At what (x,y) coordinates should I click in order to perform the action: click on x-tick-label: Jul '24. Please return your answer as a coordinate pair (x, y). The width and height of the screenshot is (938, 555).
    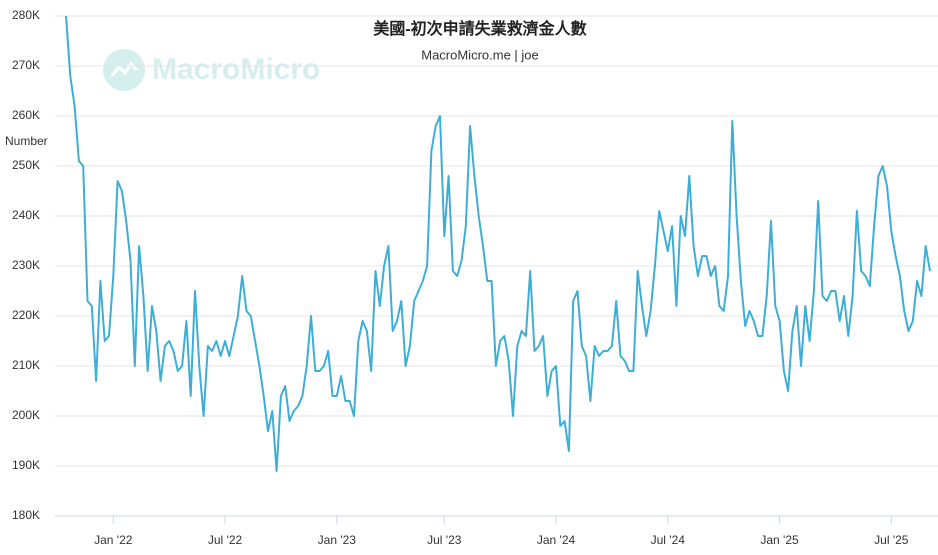
    Looking at the image, I should click on (668, 540).